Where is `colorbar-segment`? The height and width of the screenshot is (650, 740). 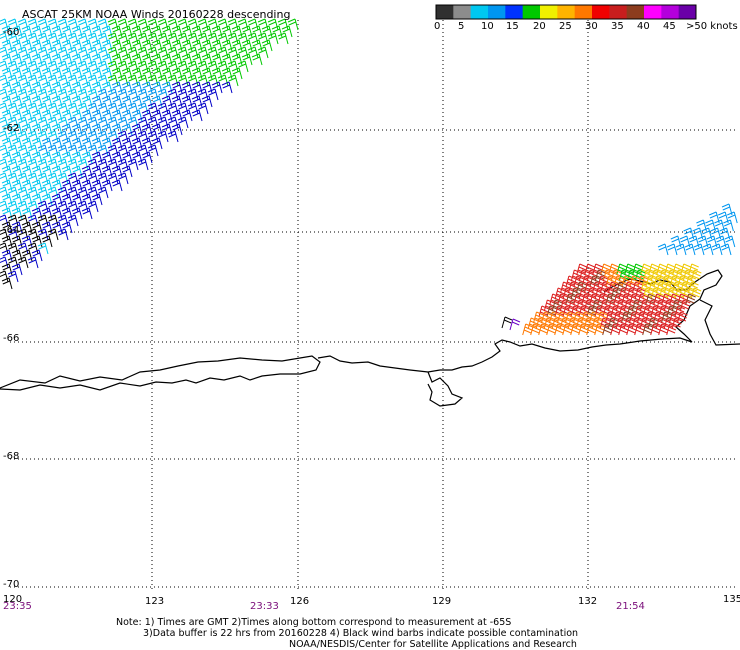 colorbar-segment is located at coordinates (531, 12).